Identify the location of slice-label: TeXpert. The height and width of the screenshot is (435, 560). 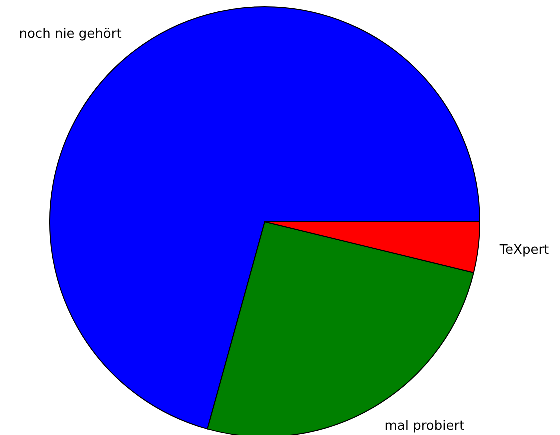
(524, 250).